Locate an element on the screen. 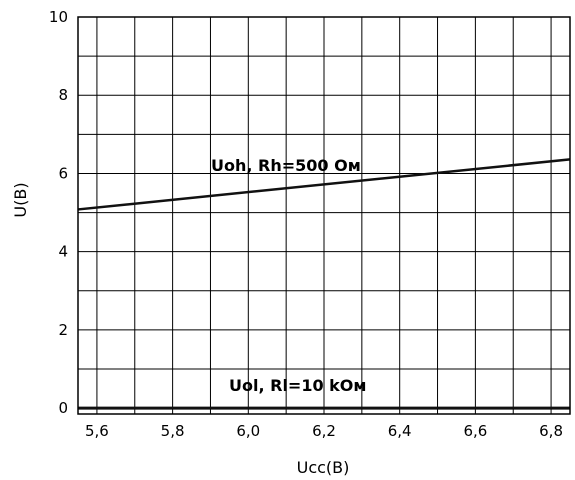  x-axis-label: Ucc(B) is located at coordinates (323, 467).